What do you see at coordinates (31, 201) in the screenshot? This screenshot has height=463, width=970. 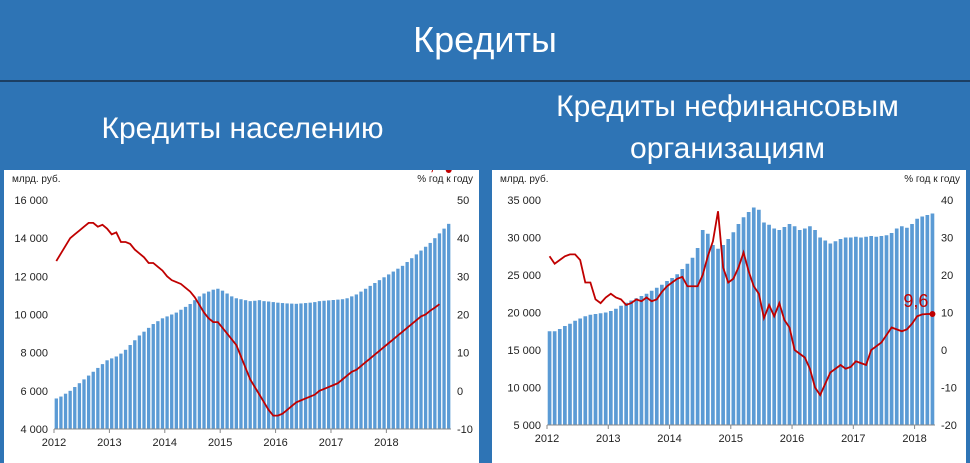 I see `y-tick-label: 16 000` at bounding box center [31, 201].